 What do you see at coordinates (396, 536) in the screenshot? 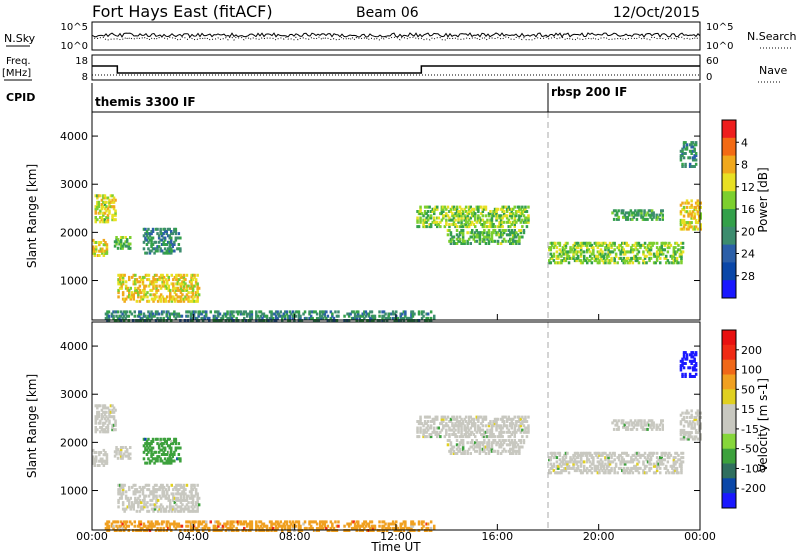
I see `x-tick-label: 12:00` at bounding box center [396, 536].